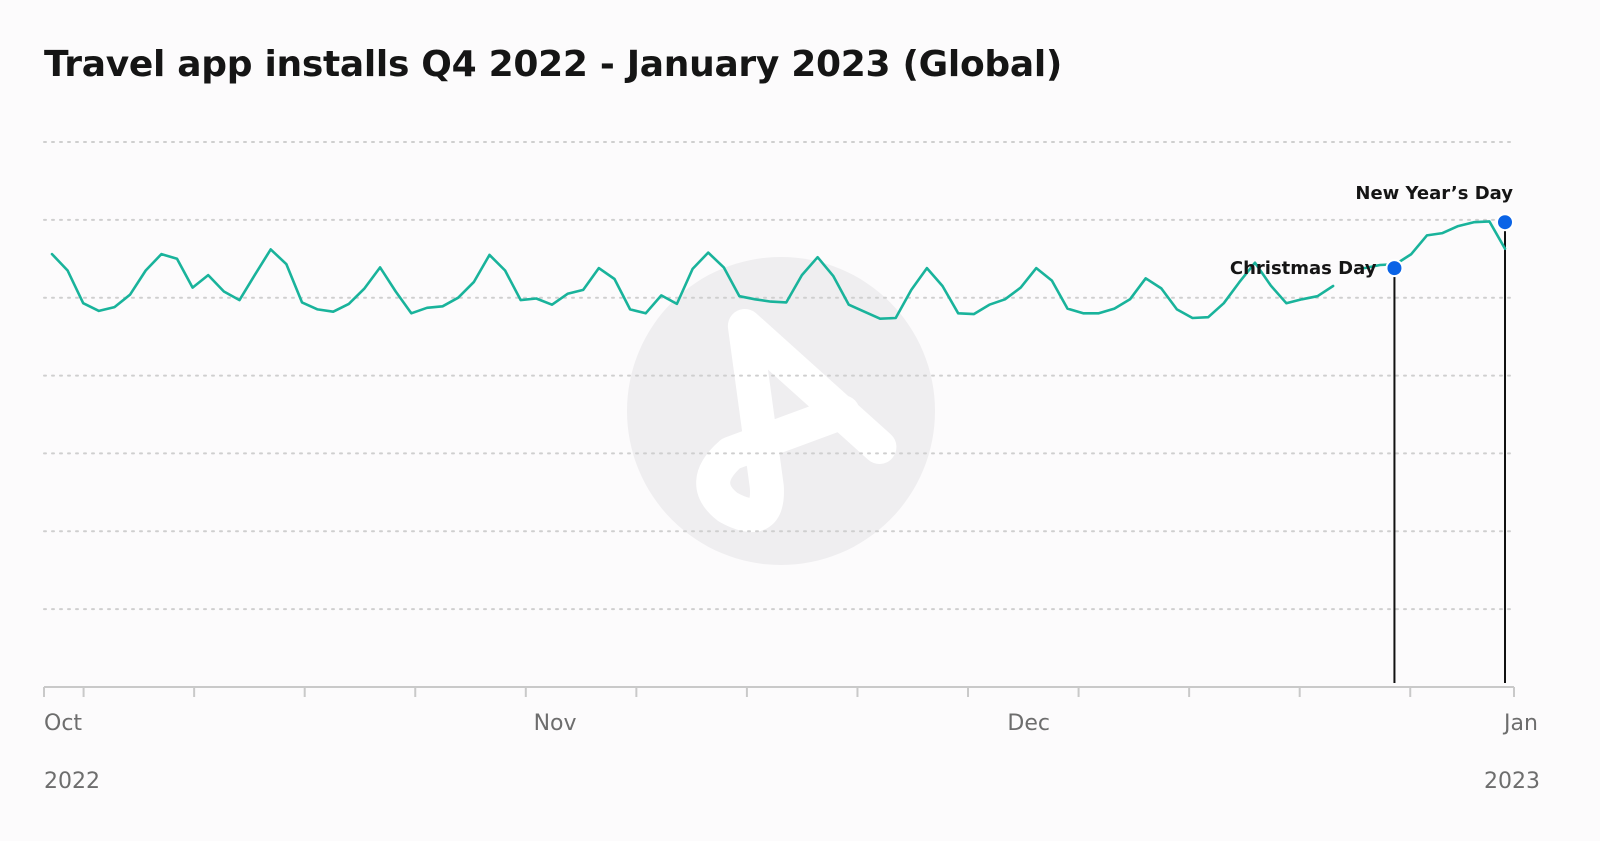 Image resolution: width=1600 pixels, height=841 pixels. Describe the element at coordinates (1520, 723) in the screenshot. I see `x-tick-label: Jan` at that location.